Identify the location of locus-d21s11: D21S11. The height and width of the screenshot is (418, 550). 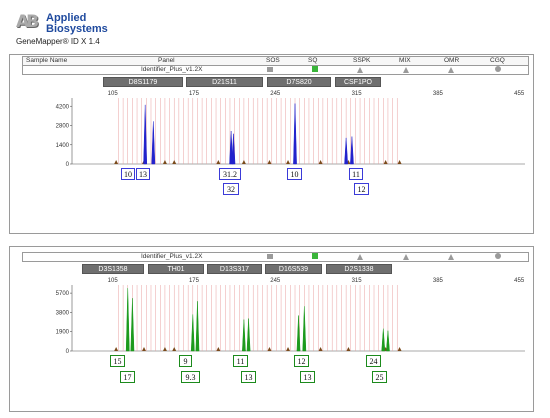
(224, 82).